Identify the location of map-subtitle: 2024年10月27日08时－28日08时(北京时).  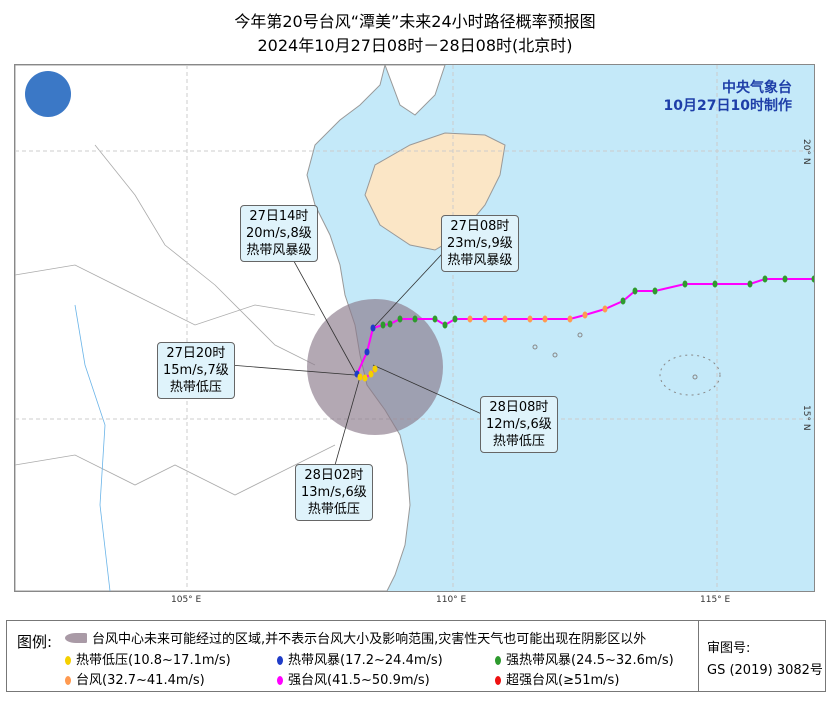
(415, 45).